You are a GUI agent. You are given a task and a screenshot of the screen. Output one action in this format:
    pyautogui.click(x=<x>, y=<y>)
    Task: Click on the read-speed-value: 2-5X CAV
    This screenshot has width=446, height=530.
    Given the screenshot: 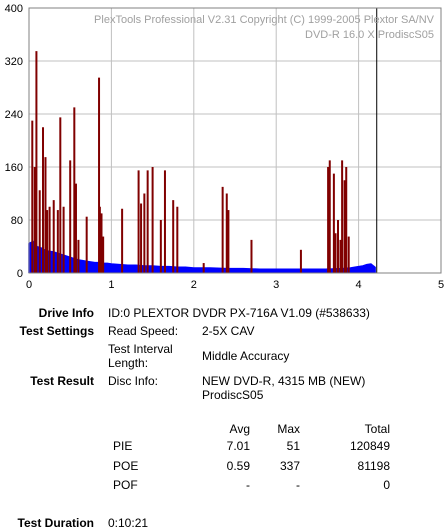 What is the action you would take?
    pyautogui.click(x=228, y=331)
    